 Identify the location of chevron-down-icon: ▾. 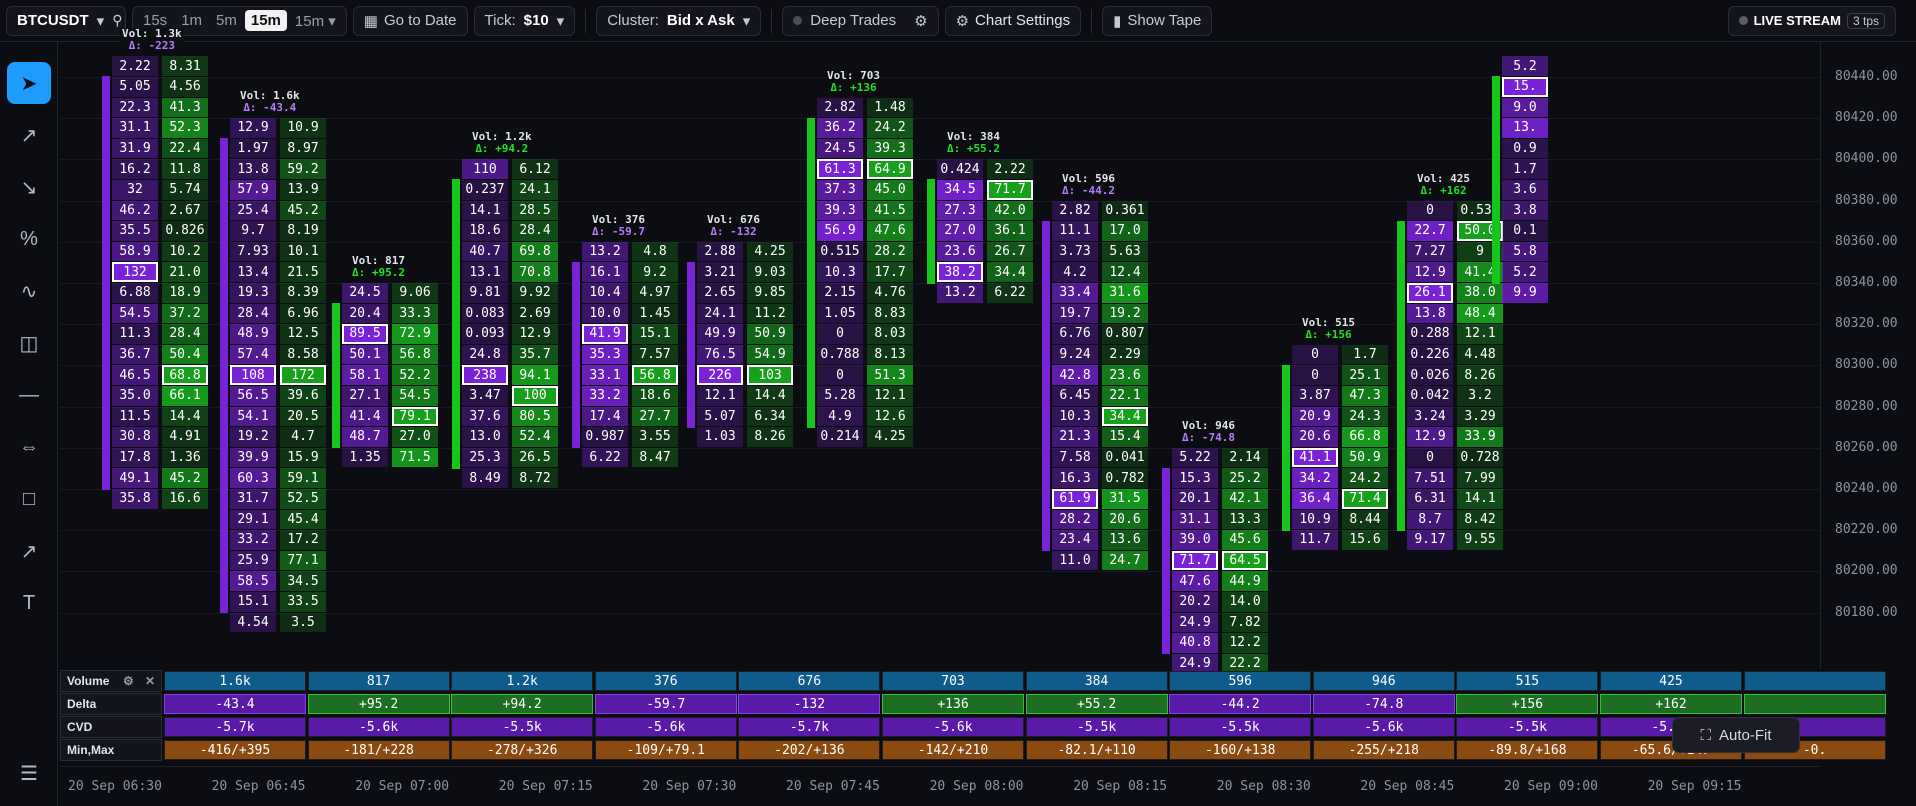
(100, 21).